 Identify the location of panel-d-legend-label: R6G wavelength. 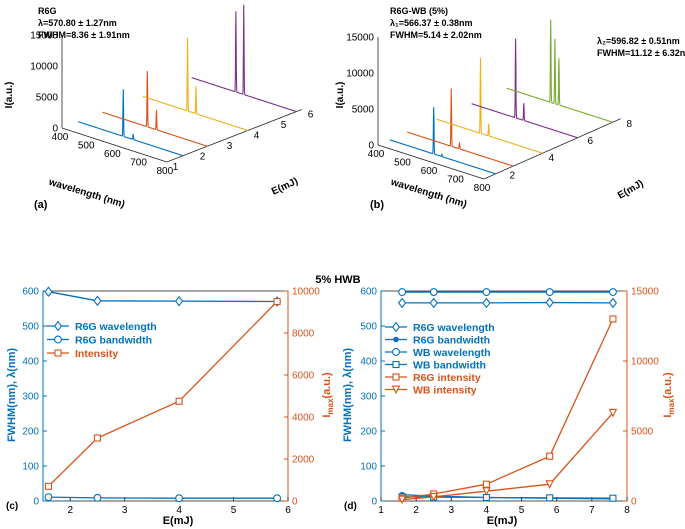
(454, 328).